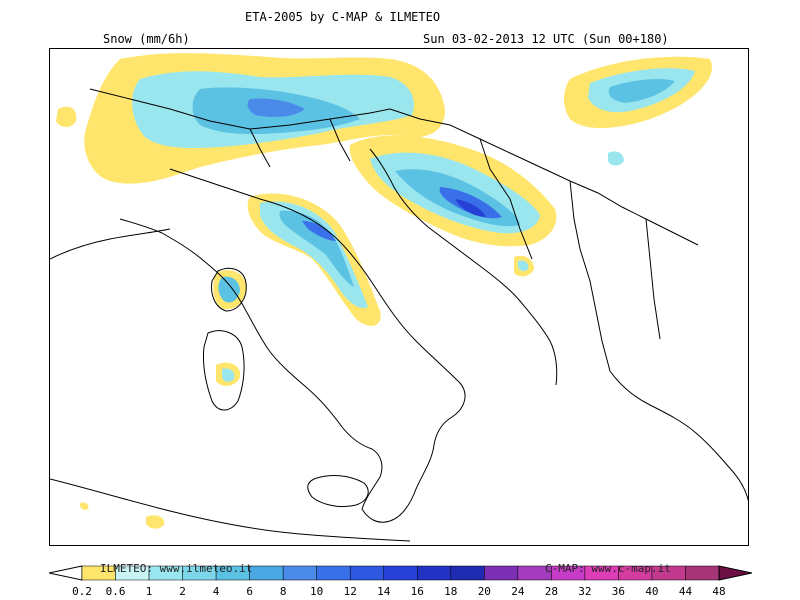 The width and height of the screenshot is (800, 600). I want to click on legend-tick-label: 28, so click(551, 591).